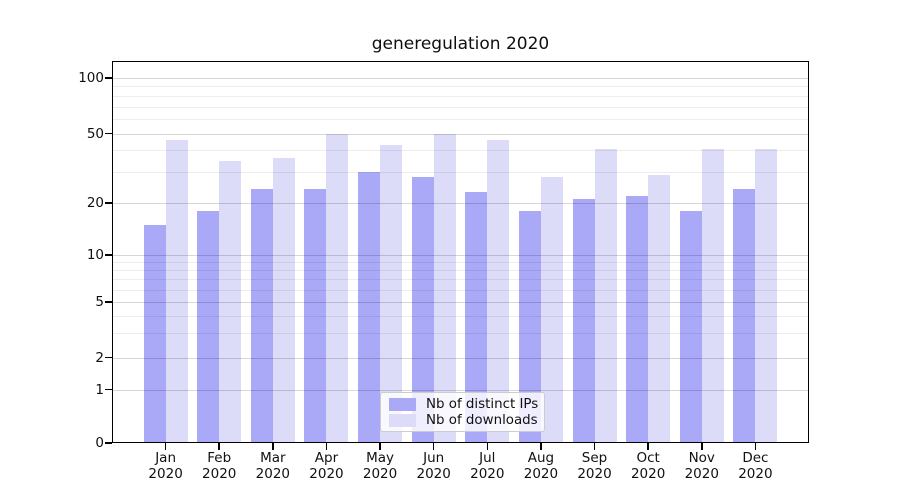  I want to click on y-tick-label: 20, so click(95, 203).